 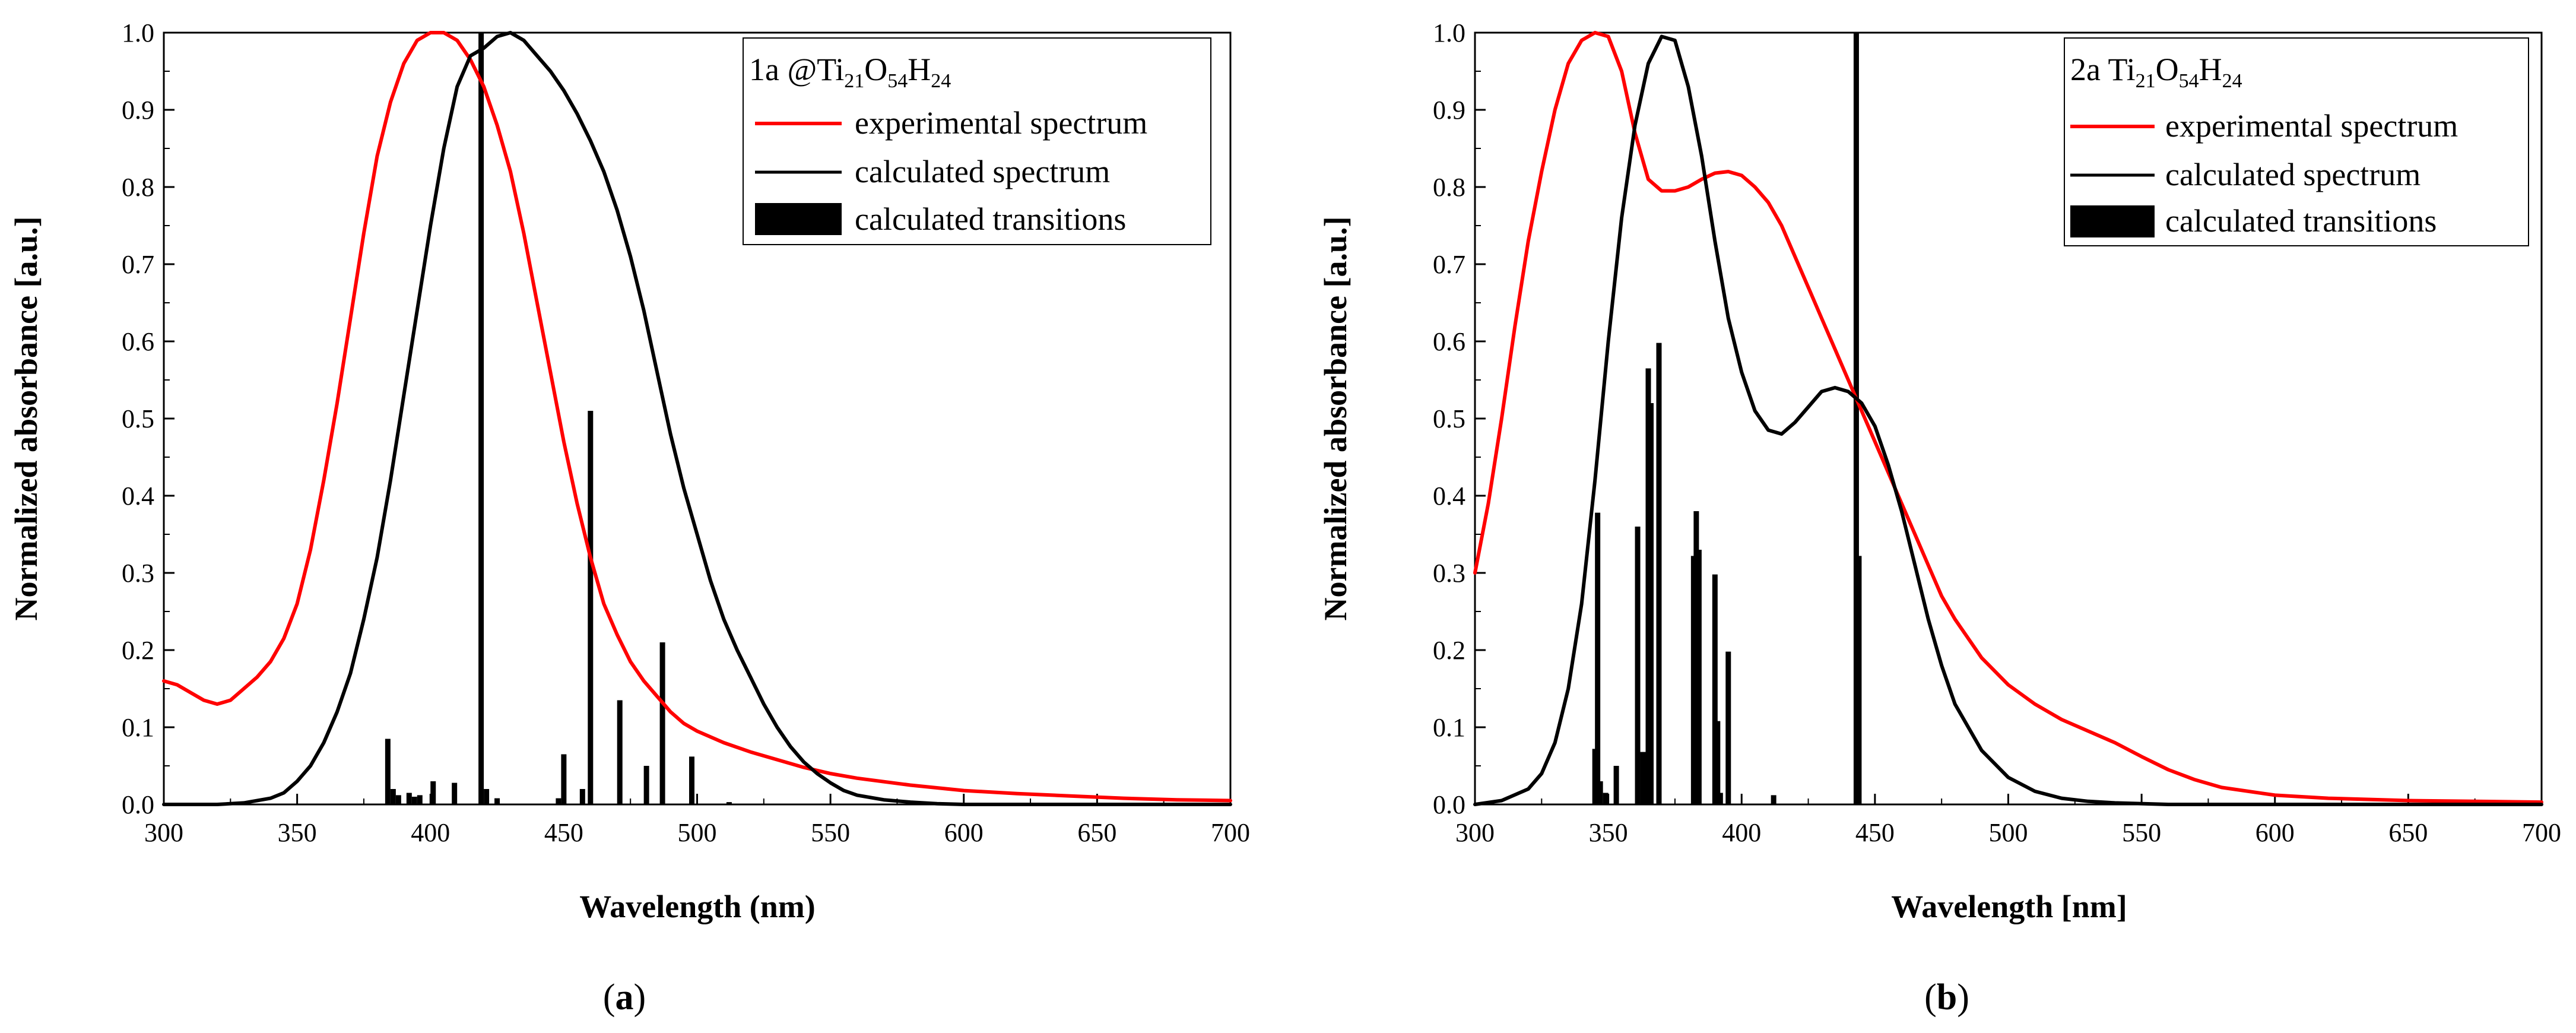 I want to click on y-tick-label: 0.7, so click(x=138, y=264).